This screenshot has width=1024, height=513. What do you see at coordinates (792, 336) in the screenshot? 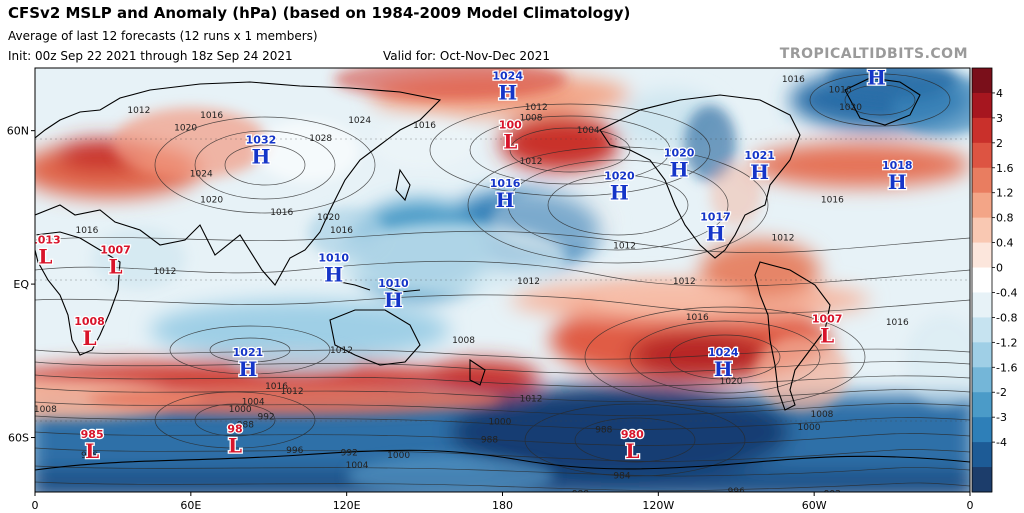
I see `coastline-south-america` at bounding box center [792, 336].